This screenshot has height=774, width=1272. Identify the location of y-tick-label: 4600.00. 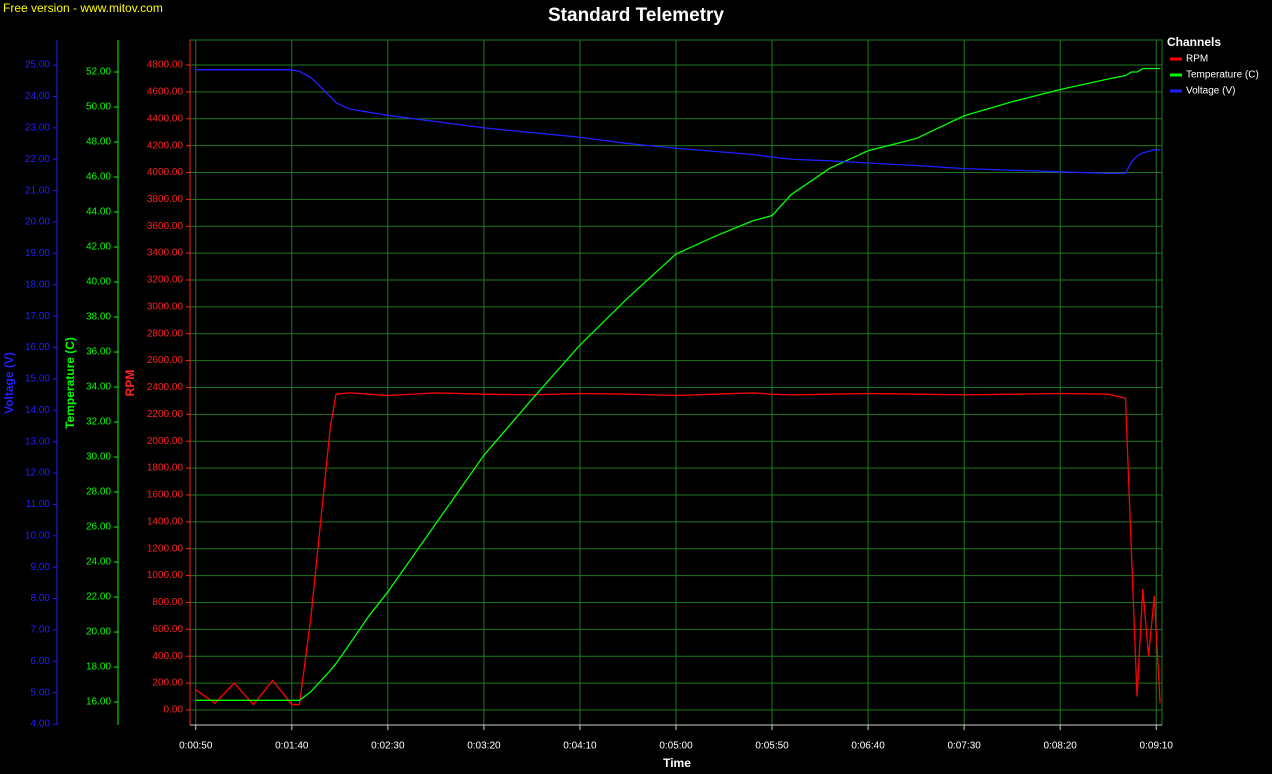
(165, 92).